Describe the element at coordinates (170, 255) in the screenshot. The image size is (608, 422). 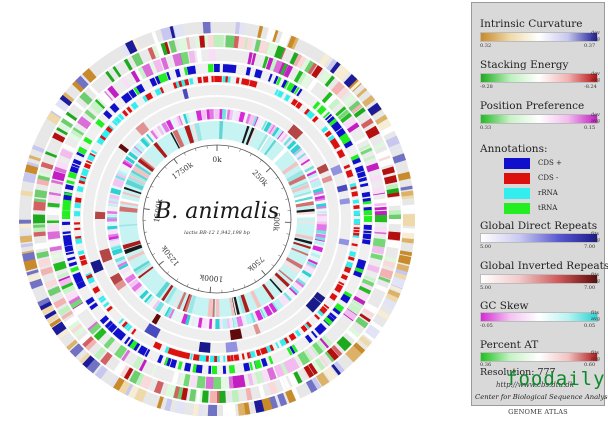
I see `scale-label-1250k: 1250k` at that location.